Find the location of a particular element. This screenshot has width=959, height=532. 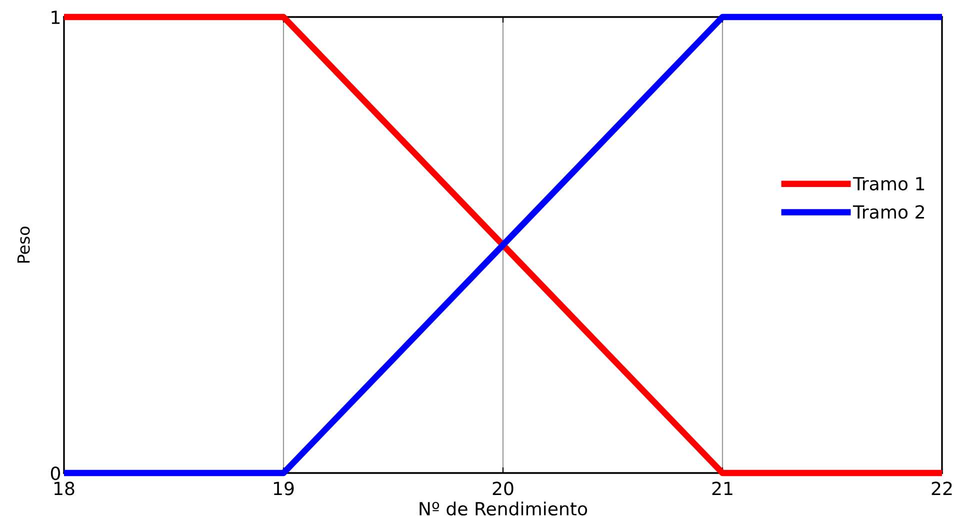

x-tick-label: 20 is located at coordinates (503, 489).